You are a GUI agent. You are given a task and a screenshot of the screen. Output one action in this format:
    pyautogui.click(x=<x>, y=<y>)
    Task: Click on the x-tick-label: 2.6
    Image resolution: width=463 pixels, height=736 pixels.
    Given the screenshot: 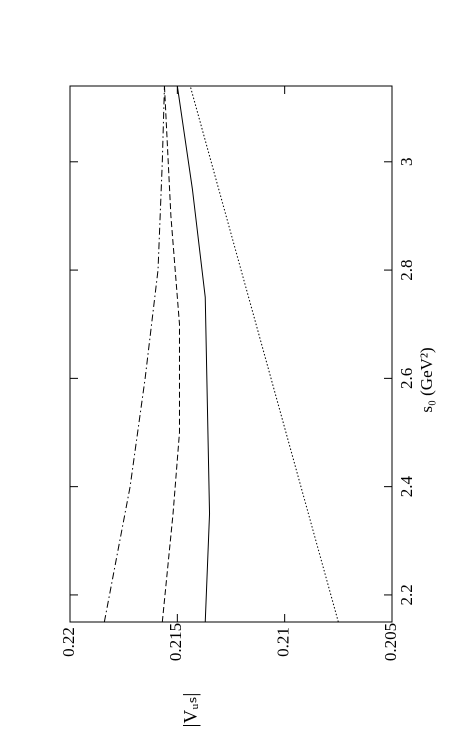 What is the action you would take?
    pyautogui.click(x=406, y=378)
    